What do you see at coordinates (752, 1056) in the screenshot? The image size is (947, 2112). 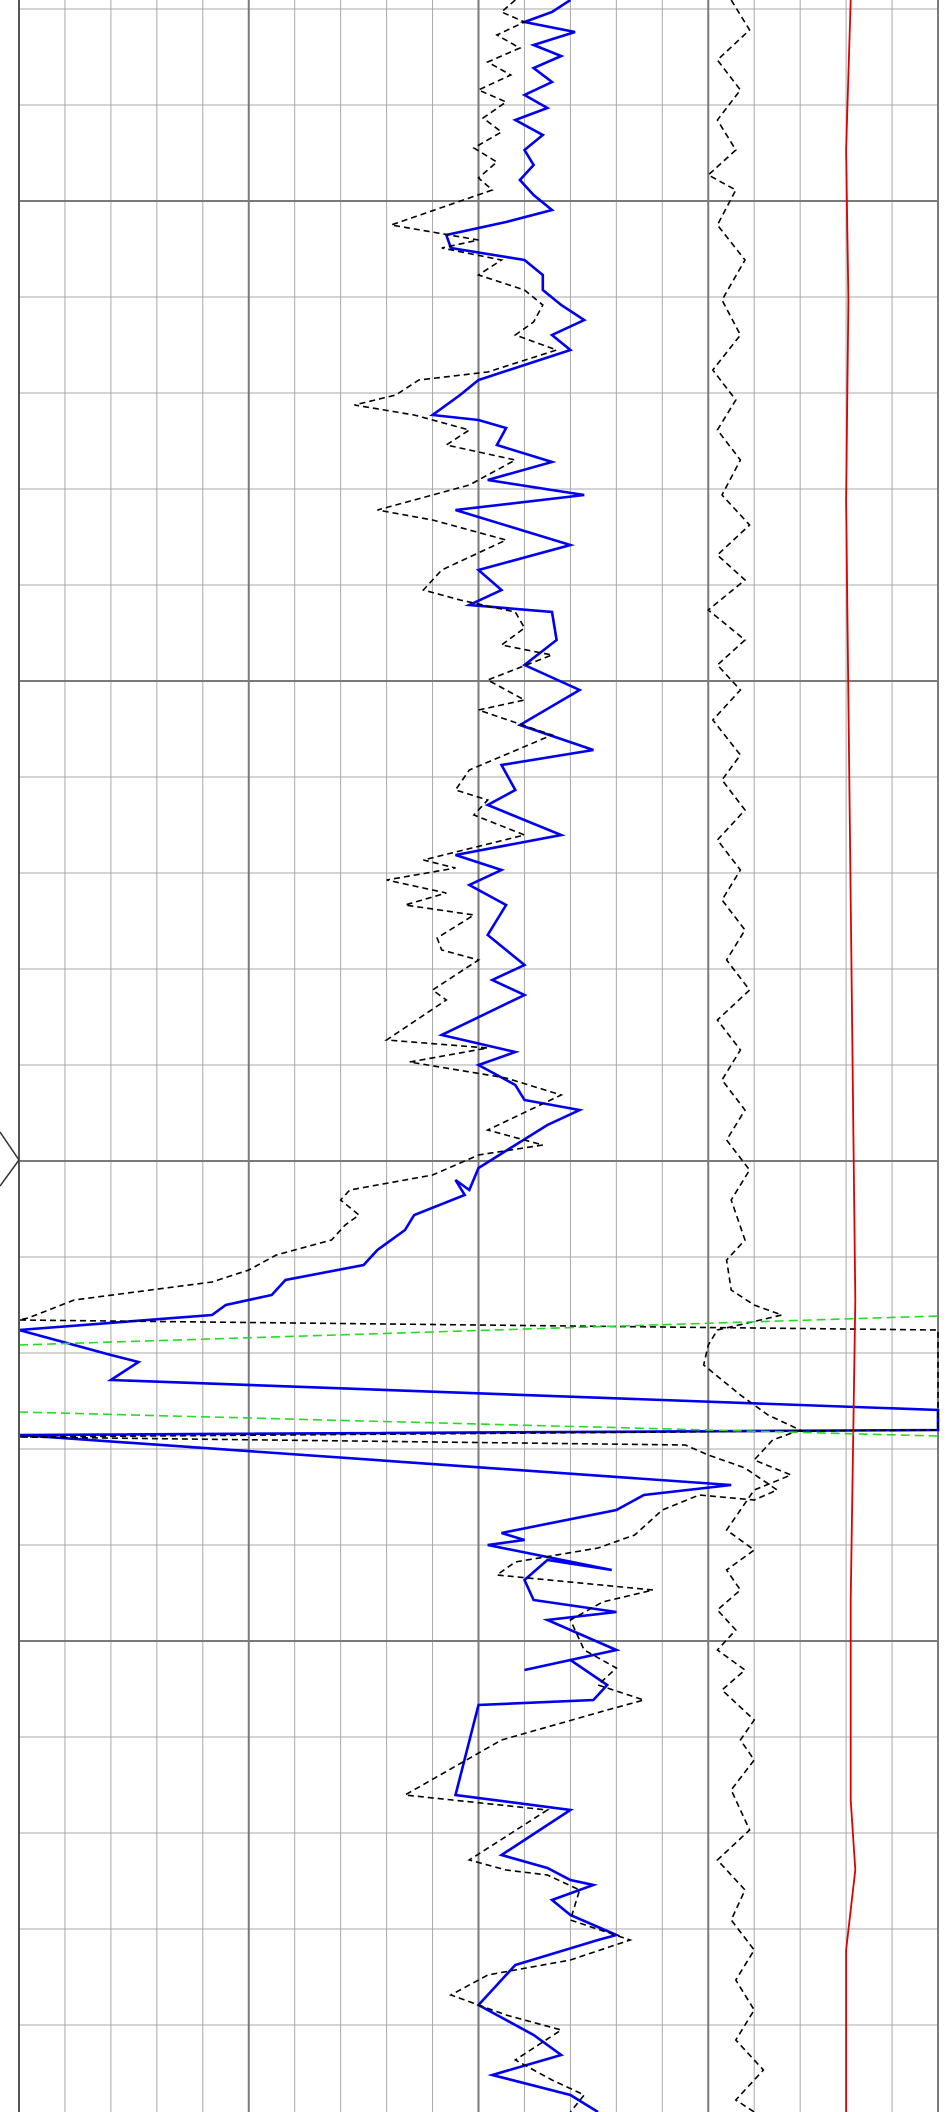 I see `series-2-line` at bounding box center [752, 1056].